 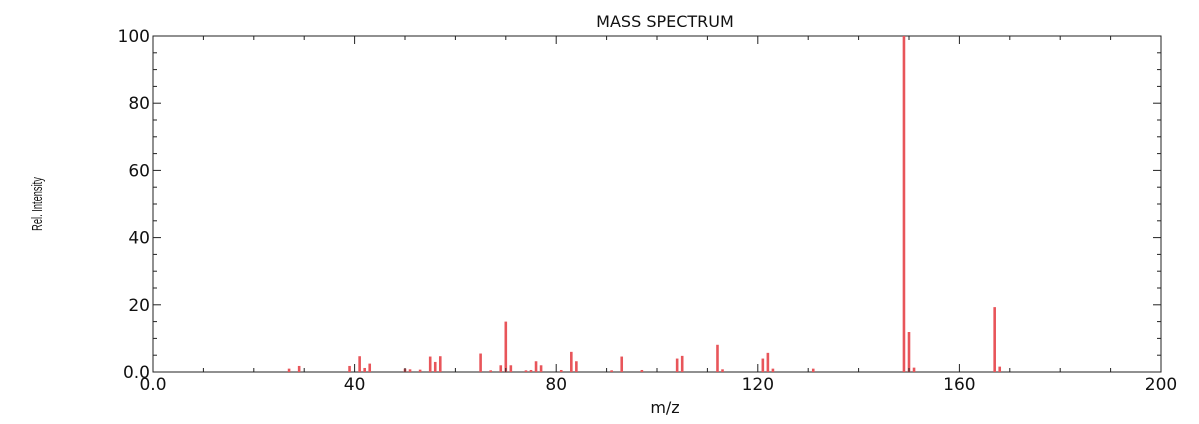 I want to click on x-tick-label: 0.0, so click(x=152, y=385).